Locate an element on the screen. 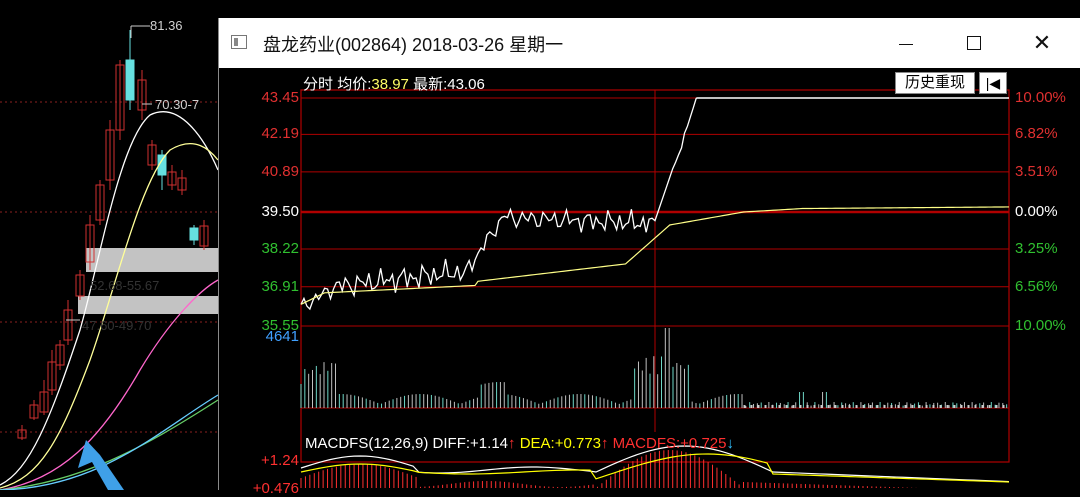 This screenshot has width=1080, height=497. kline-ma-label: 70.30-7 is located at coordinates (177, 104).